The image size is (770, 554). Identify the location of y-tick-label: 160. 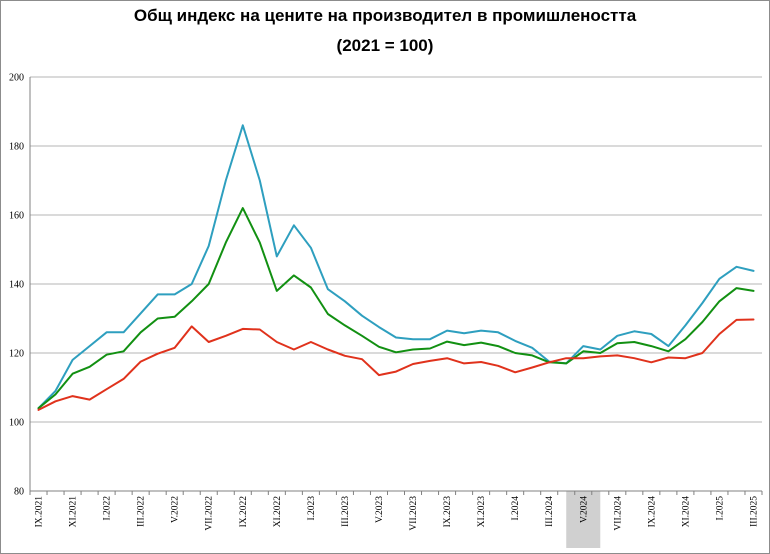
(16, 216).